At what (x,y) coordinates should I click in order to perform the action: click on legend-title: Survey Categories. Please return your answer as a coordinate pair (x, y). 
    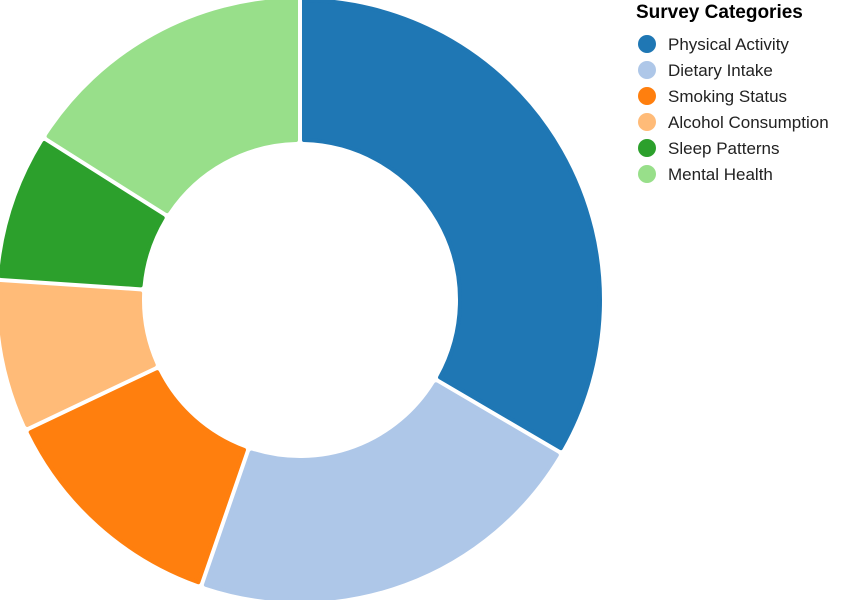
    Looking at the image, I should click on (719, 12).